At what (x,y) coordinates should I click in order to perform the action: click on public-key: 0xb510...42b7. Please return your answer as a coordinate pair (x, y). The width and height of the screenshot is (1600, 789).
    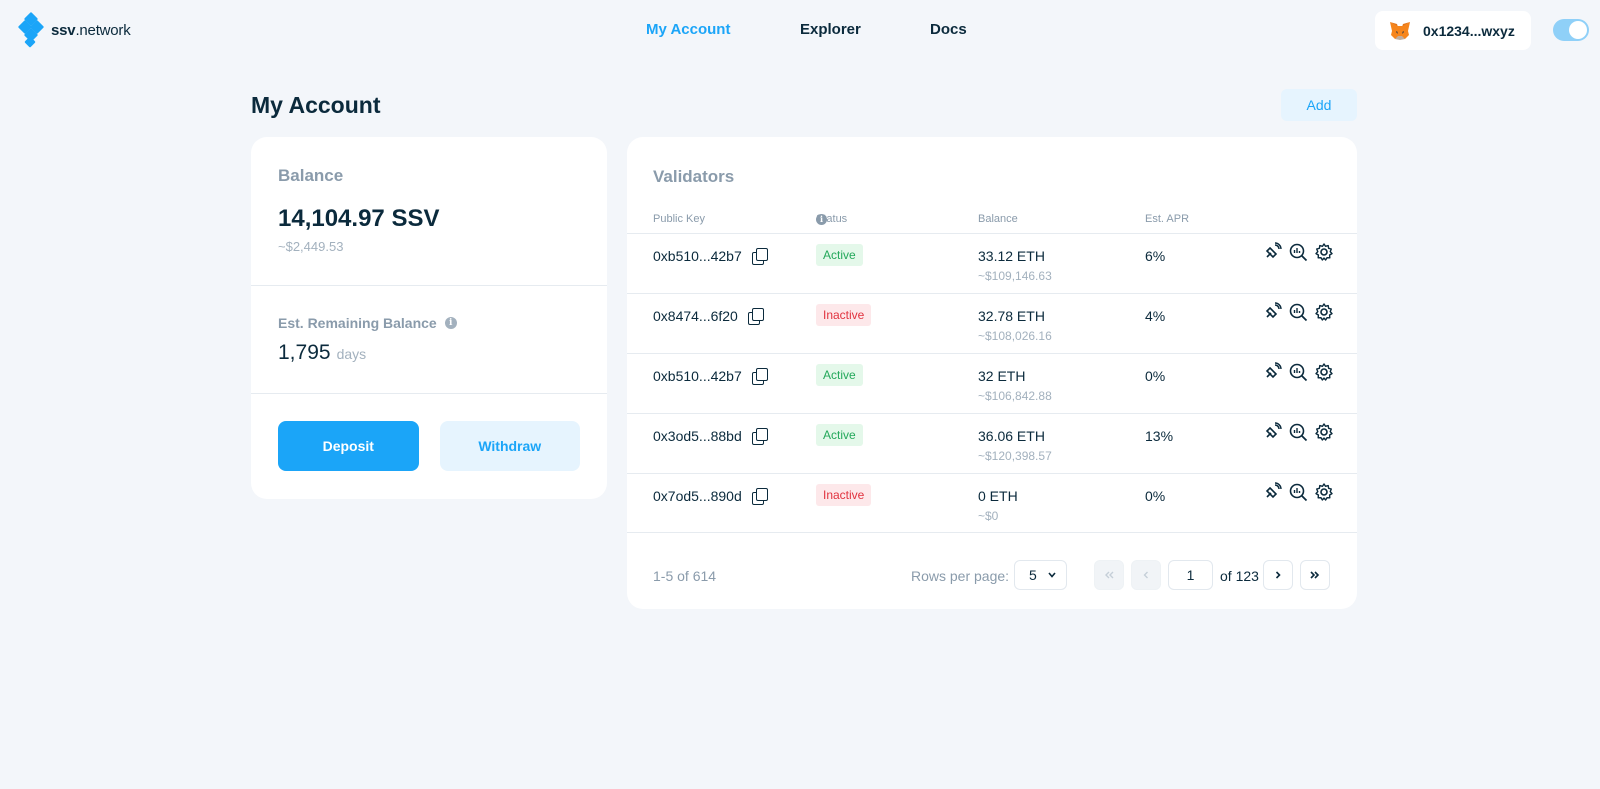
    Looking at the image, I should click on (697, 256).